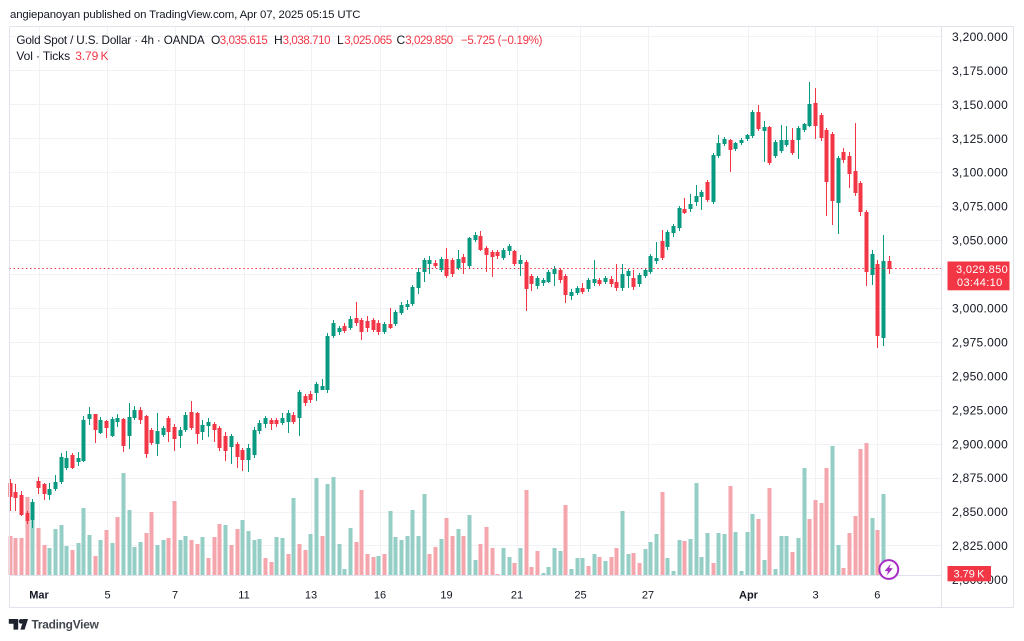 Image resolution: width=1024 pixels, height=641 pixels. What do you see at coordinates (980, 283) in the screenshot?
I see `svg-text: 03:44:10` at bounding box center [980, 283].